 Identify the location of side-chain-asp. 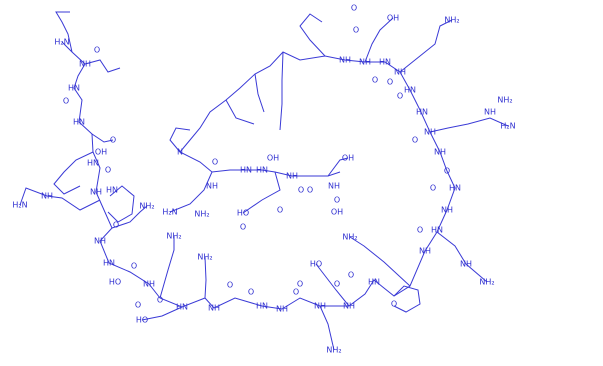
(102, 138).